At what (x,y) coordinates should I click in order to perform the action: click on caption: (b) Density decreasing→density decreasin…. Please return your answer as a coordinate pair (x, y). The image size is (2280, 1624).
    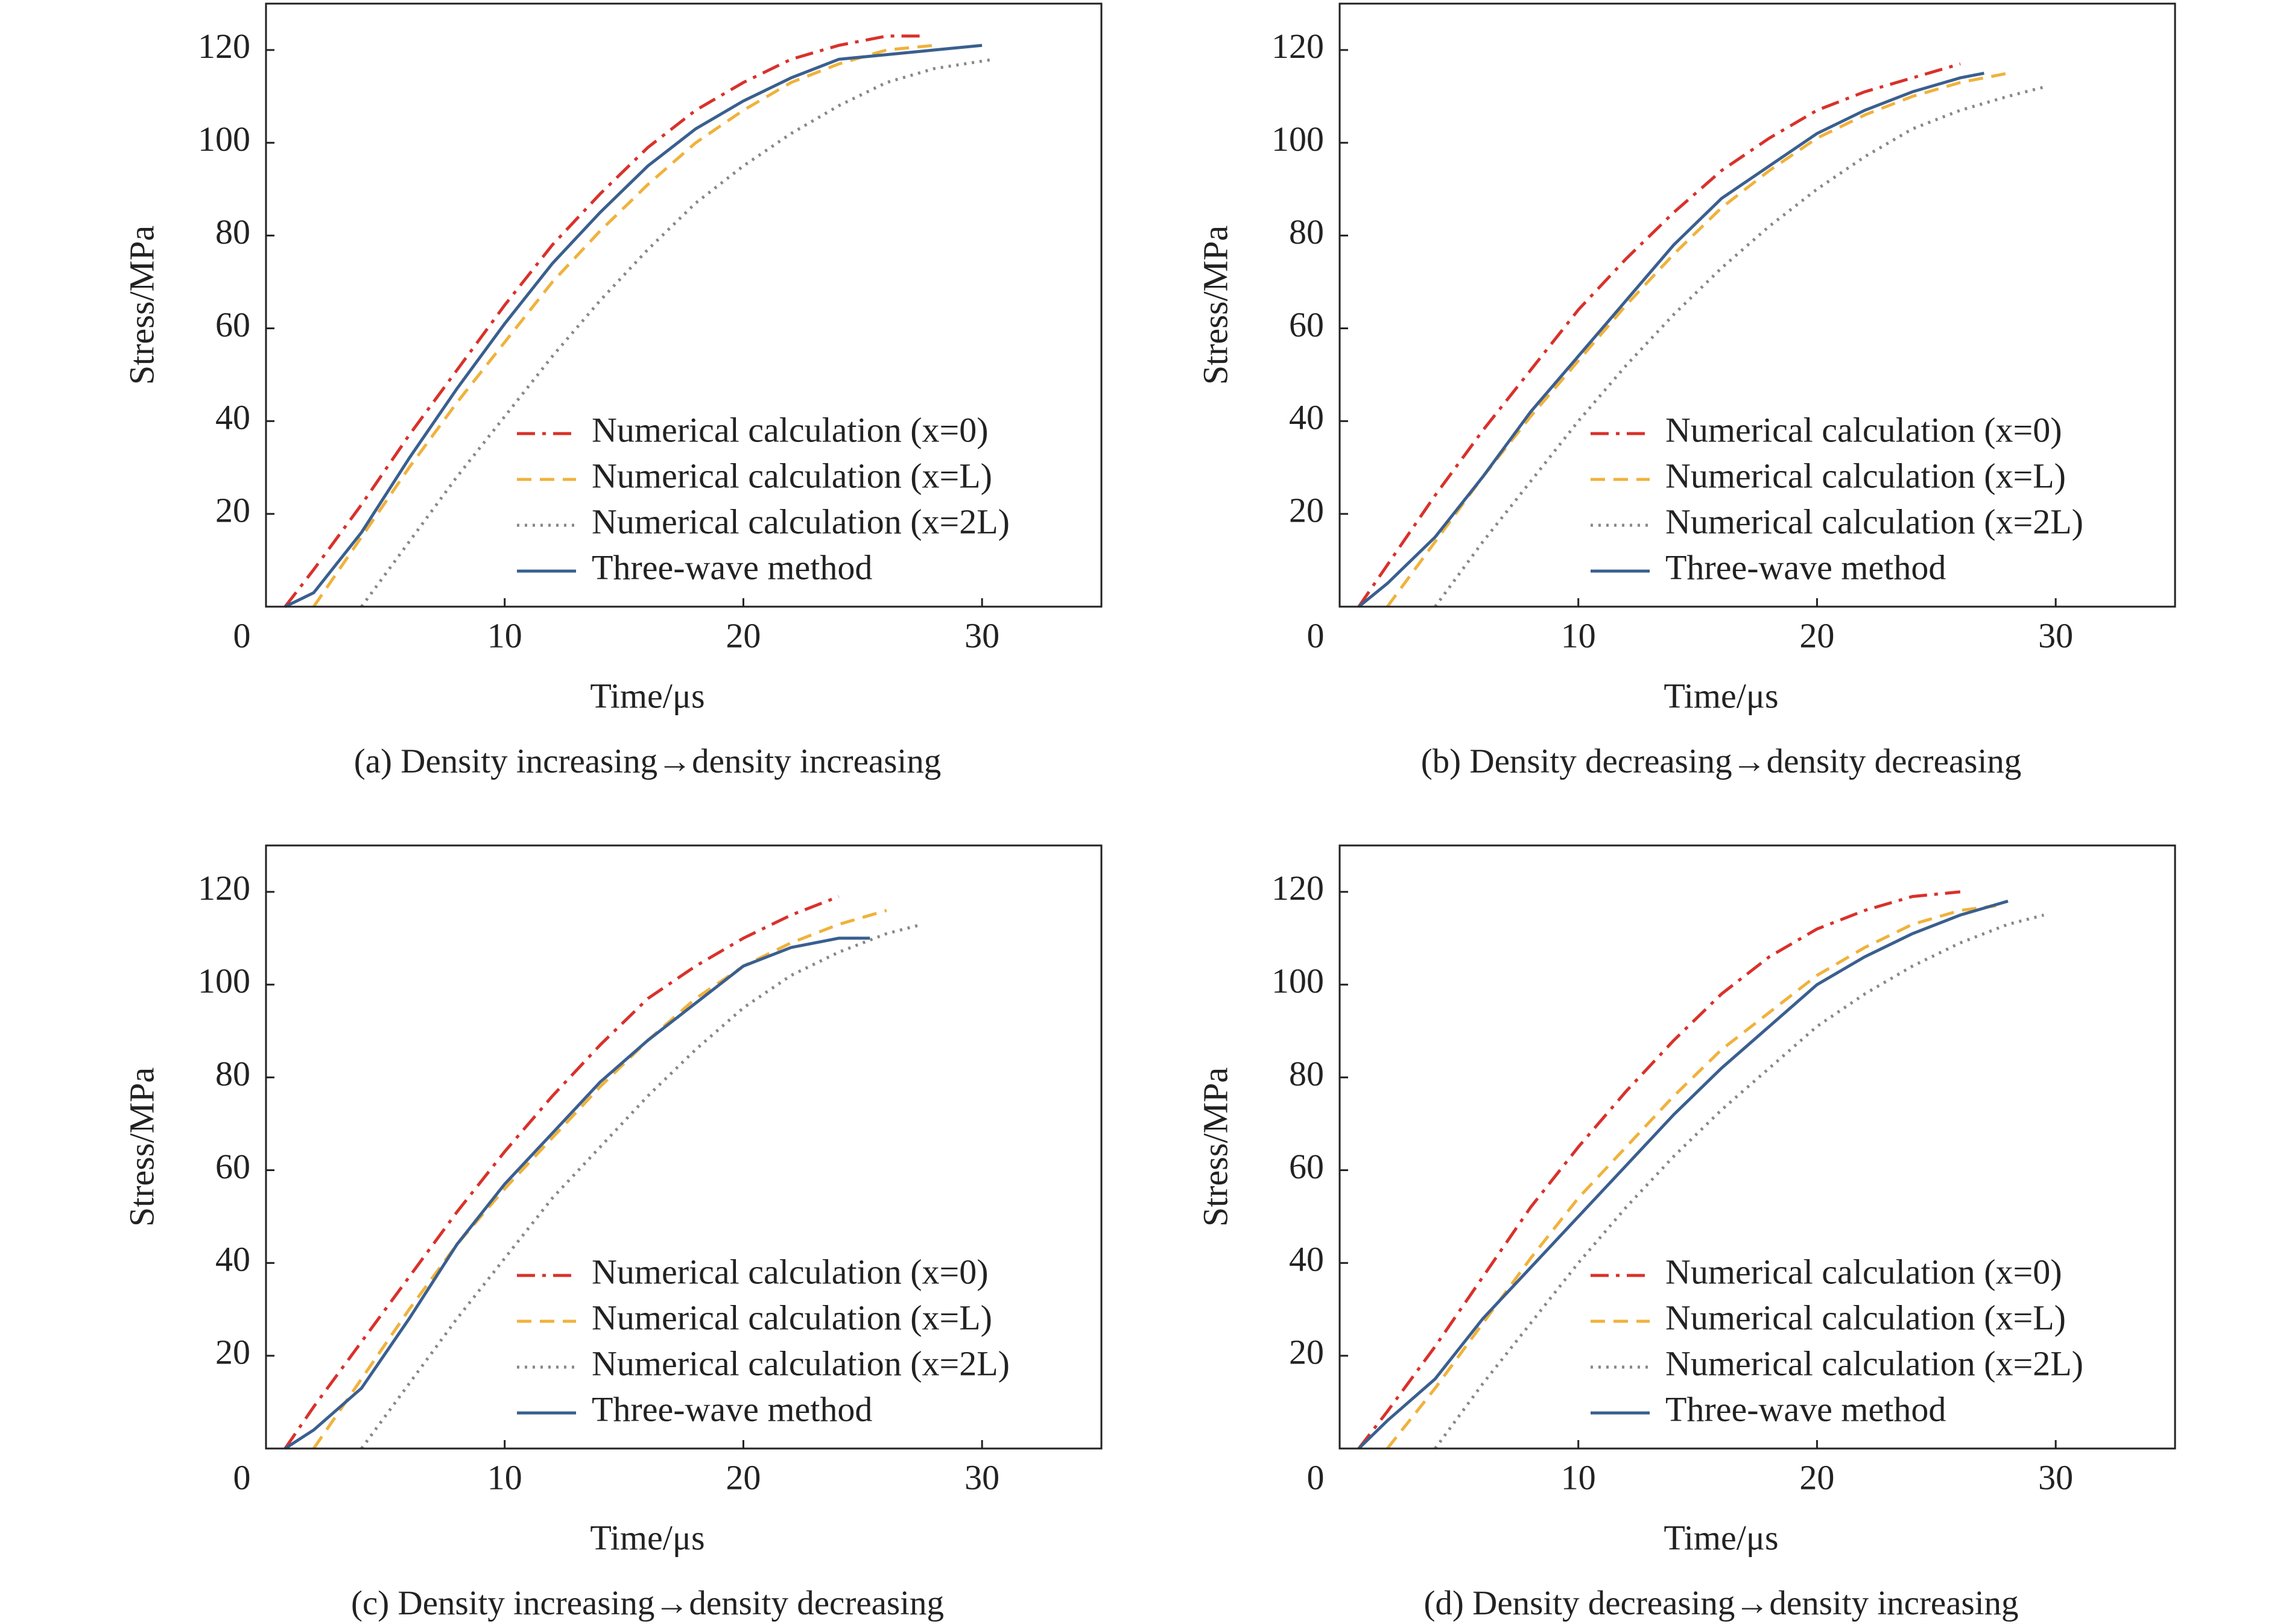
    Looking at the image, I should click on (1721, 761).